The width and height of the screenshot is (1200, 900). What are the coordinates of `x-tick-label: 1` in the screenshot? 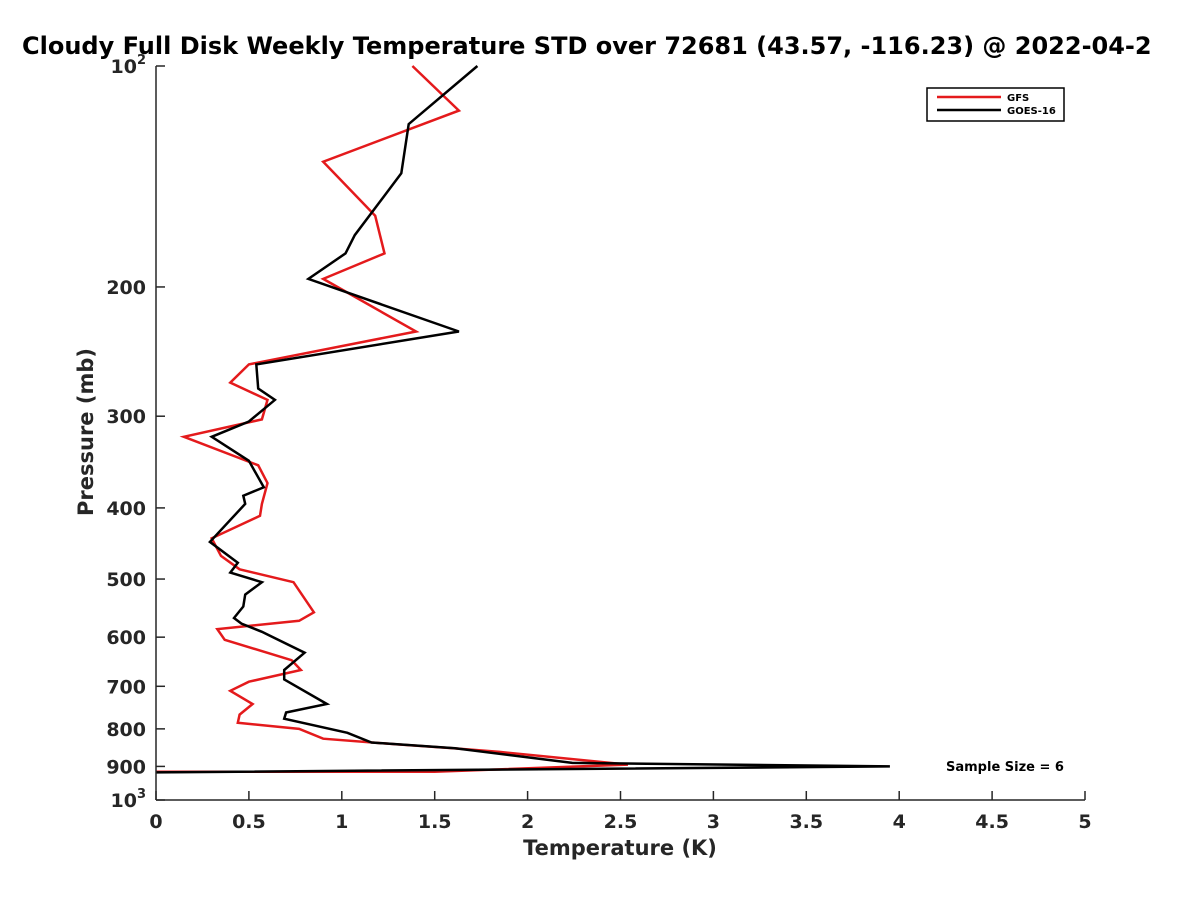 It's located at (341, 822).